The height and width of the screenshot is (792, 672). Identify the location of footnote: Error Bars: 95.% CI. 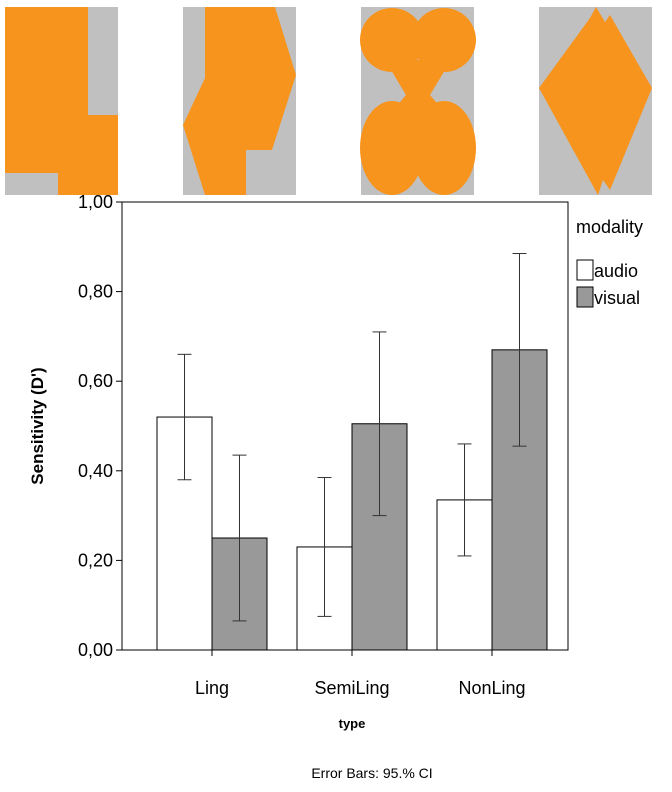
(371, 773).